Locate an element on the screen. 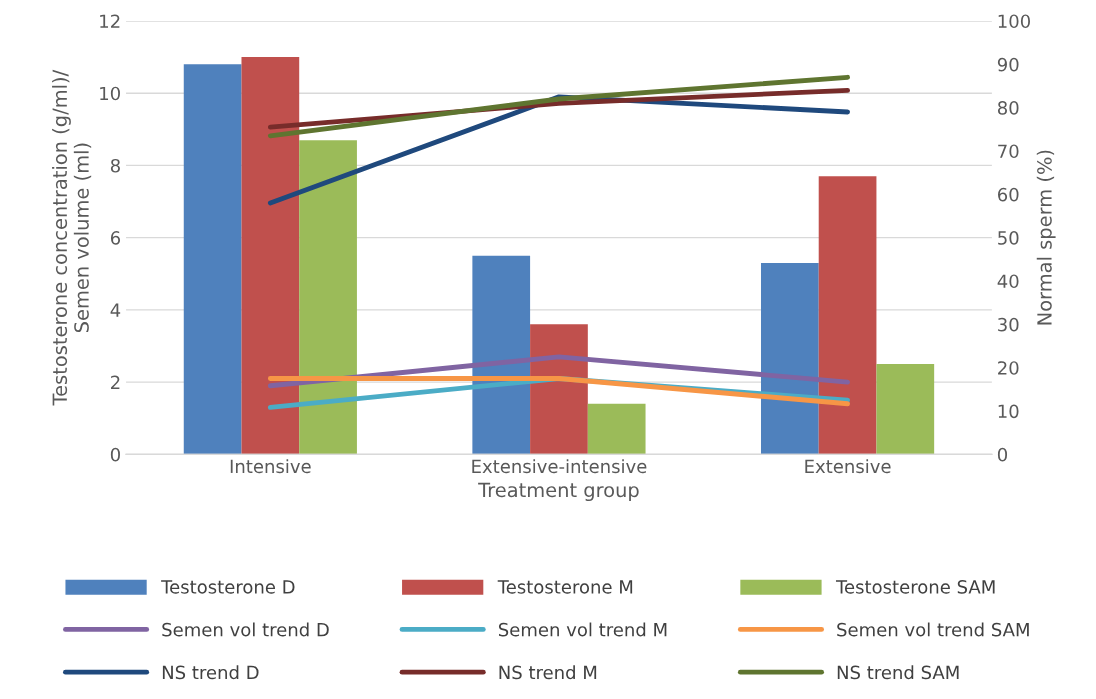 The image size is (1096, 699). y2-tick-label: 0 is located at coordinates (1002, 454).